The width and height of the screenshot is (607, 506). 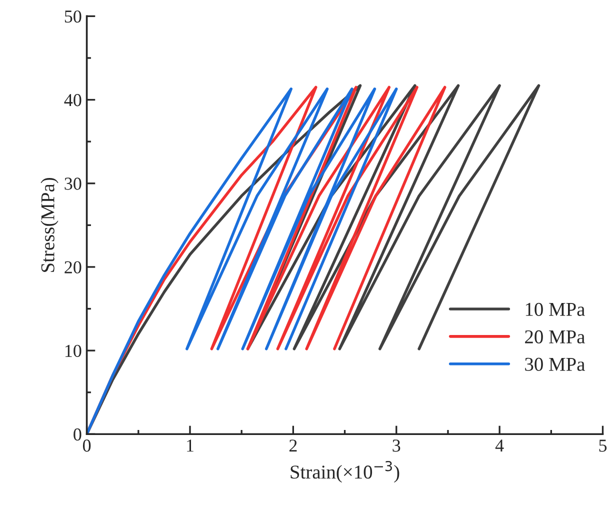 I want to click on x-axis-title: Strain(×10$^{−3}$), so click(x=345, y=471).